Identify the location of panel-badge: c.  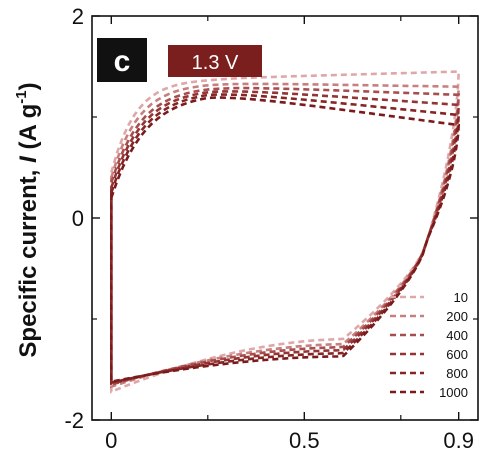
(122, 60).